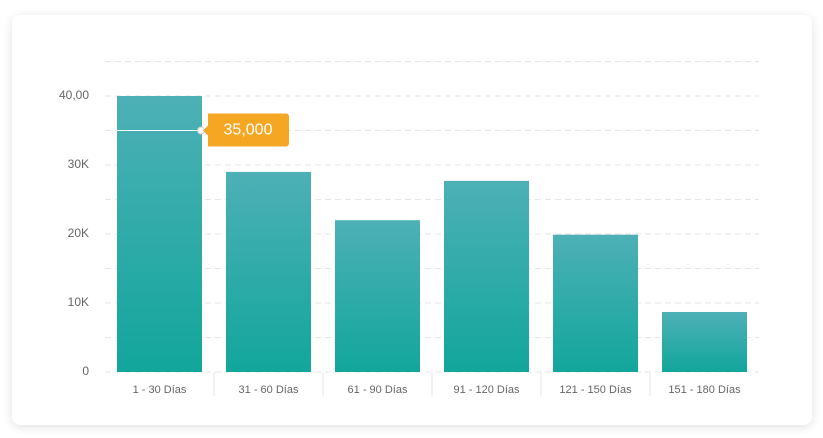 Image resolution: width=823 pixels, height=438 pixels. I want to click on y-tick-label: 20K, so click(78, 233).